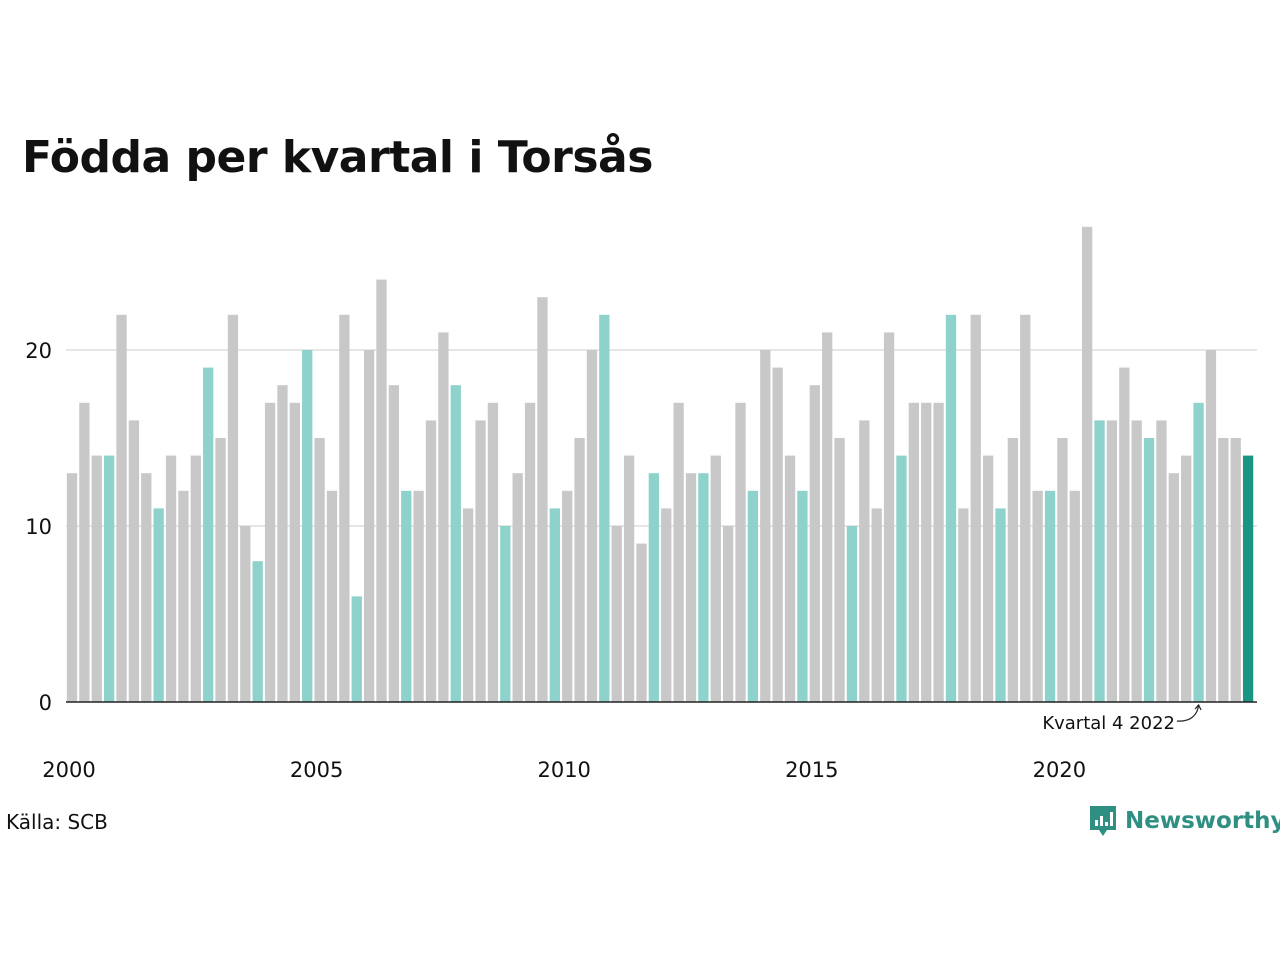  Describe the element at coordinates (45, 703) in the screenshot. I see `y-tick-label: 0` at that location.